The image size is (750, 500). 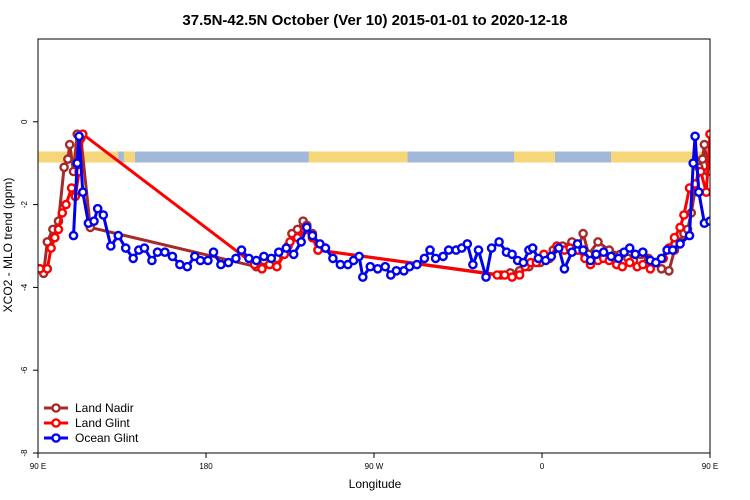 I want to click on legend-label: Ocean Glint, so click(x=107, y=438).